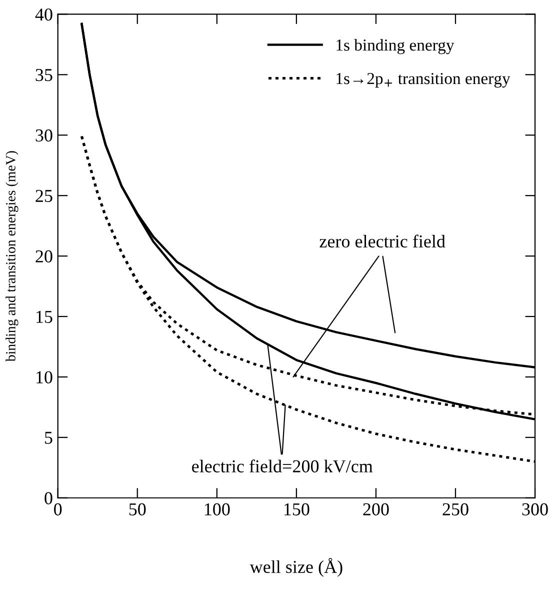 This screenshot has width=551, height=592. What do you see at coordinates (48, 438) in the screenshot?
I see `y-tick-label: 5` at bounding box center [48, 438].